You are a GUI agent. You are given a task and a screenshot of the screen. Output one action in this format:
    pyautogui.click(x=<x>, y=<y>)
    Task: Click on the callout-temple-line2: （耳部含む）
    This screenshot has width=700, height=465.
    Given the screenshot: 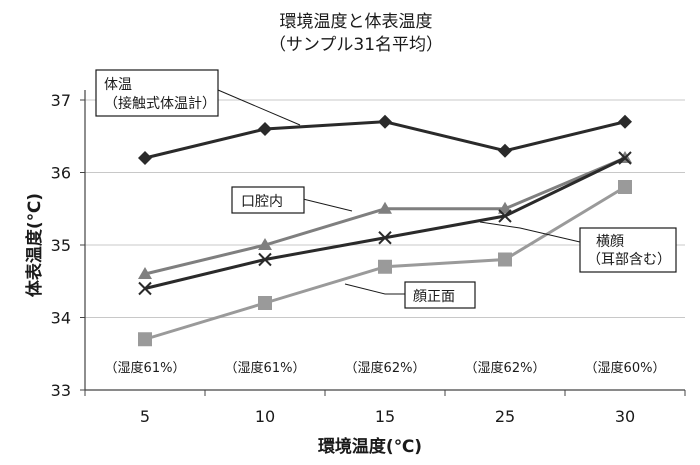 What is the action you would take?
    pyautogui.click(x=629, y=260)
    